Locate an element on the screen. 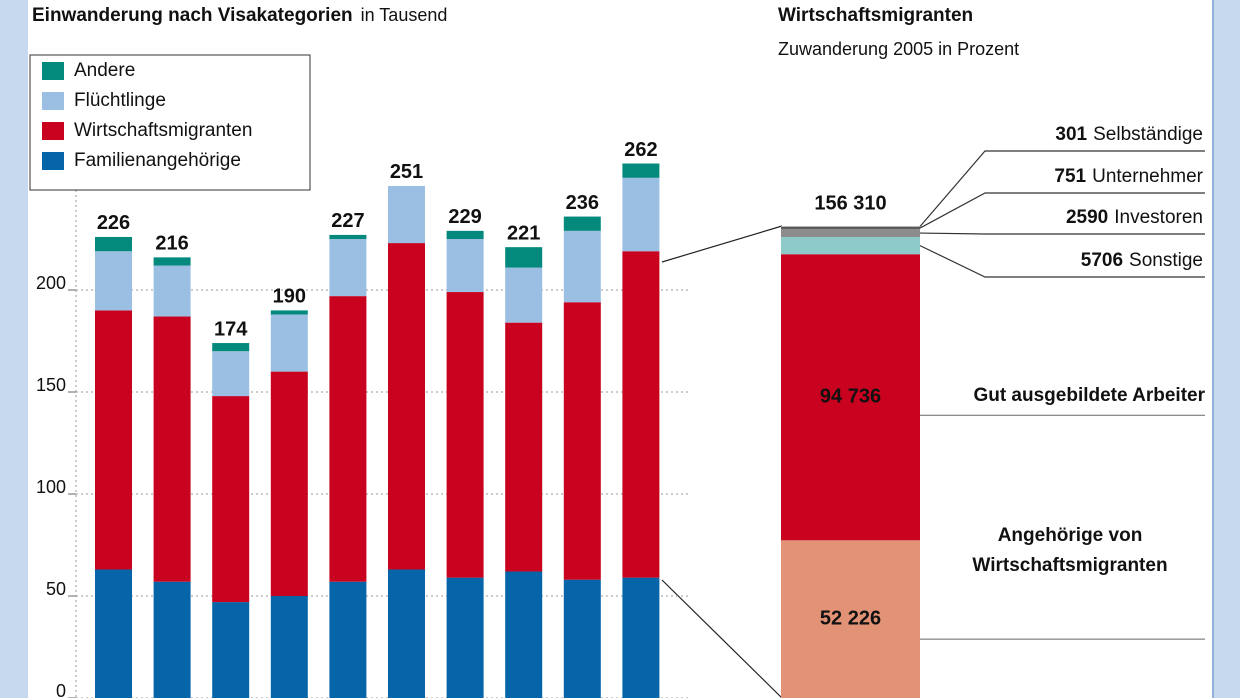  total-label: 156 310 is located at coordinates (850, 203).